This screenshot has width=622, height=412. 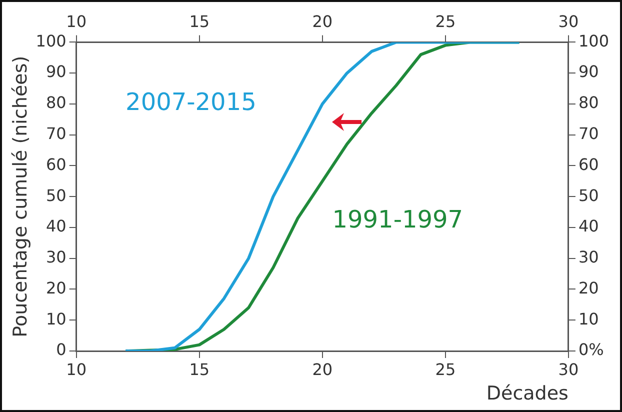 What do you see at coordinates (56, 318) in the screenshot?
I see `y-tick-label: 10` at bounding box center [56, 318].